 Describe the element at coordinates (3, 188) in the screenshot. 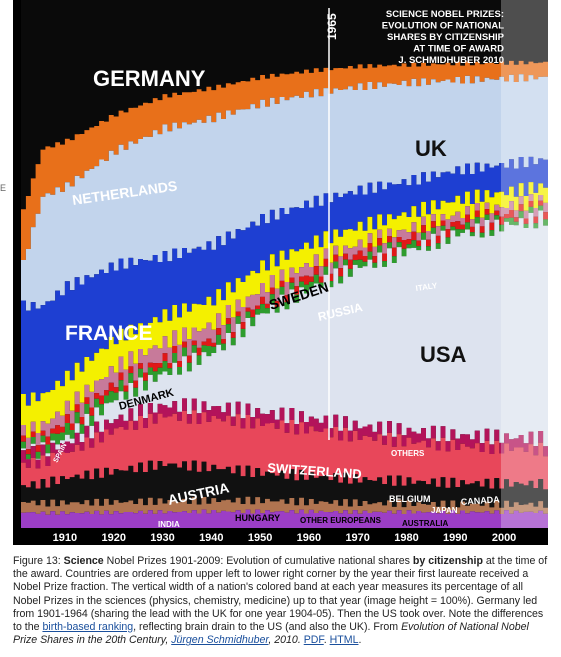

I see `left-edge-mark: E` at that location.